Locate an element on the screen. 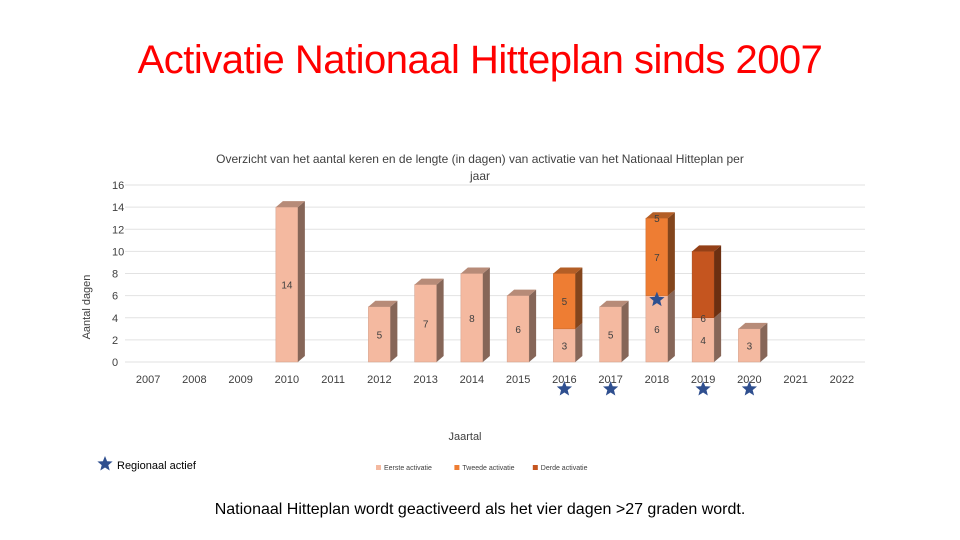  x-tick-label: 2009 is located at coordinates (240, 380).